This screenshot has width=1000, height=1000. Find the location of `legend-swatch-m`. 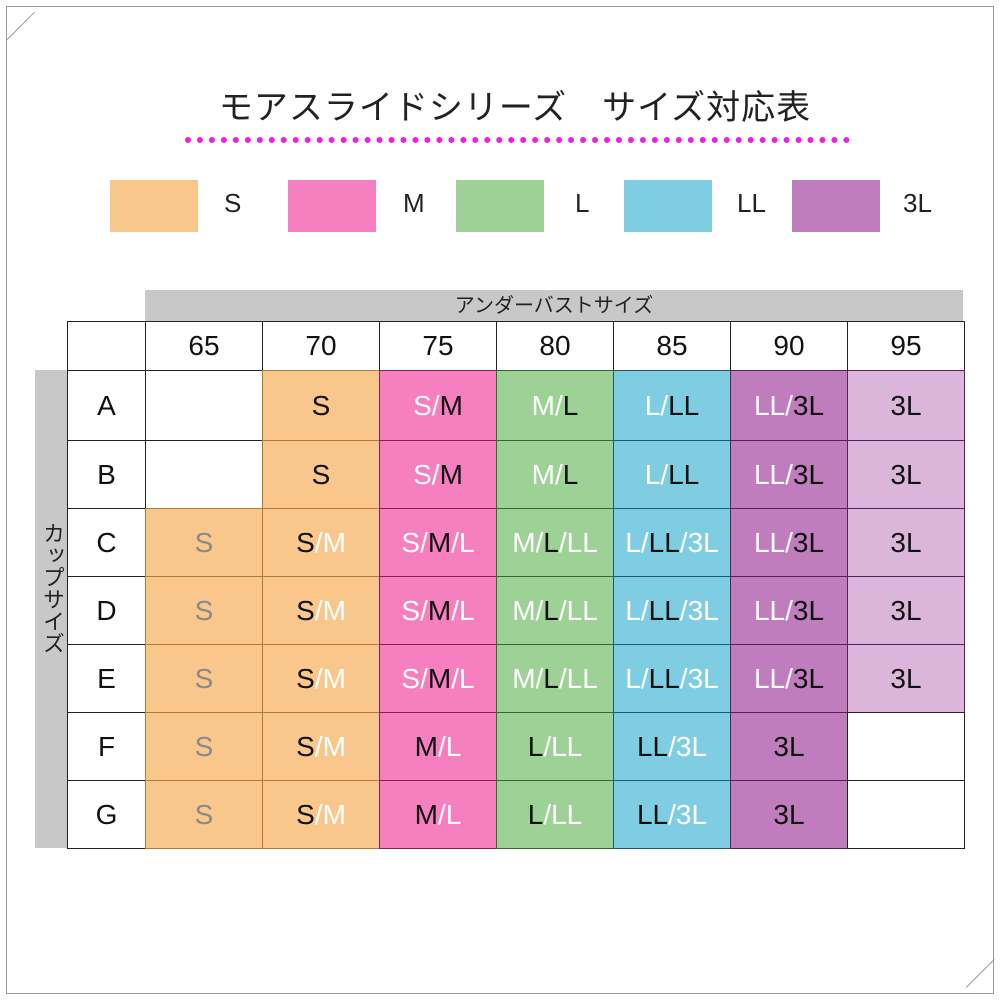

legend-swatch-m is located at coordinates (332, 206).